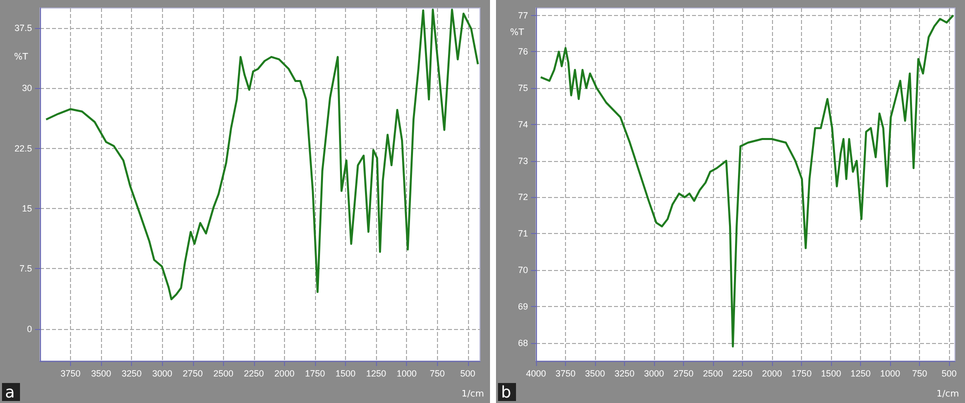 The height and width of the screenshot is (403, 965). Describe the element at coordinates (23, 148) in the screenshot. I see `y-tick-label: 22.5` at that location.